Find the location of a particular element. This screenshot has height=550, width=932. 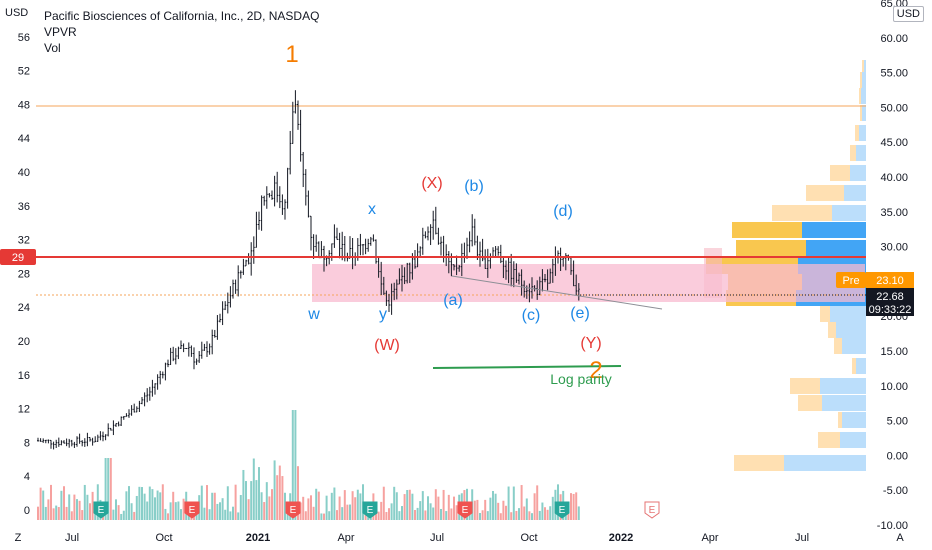

left-tick-label: 48 is located at coordinates (24, 105).